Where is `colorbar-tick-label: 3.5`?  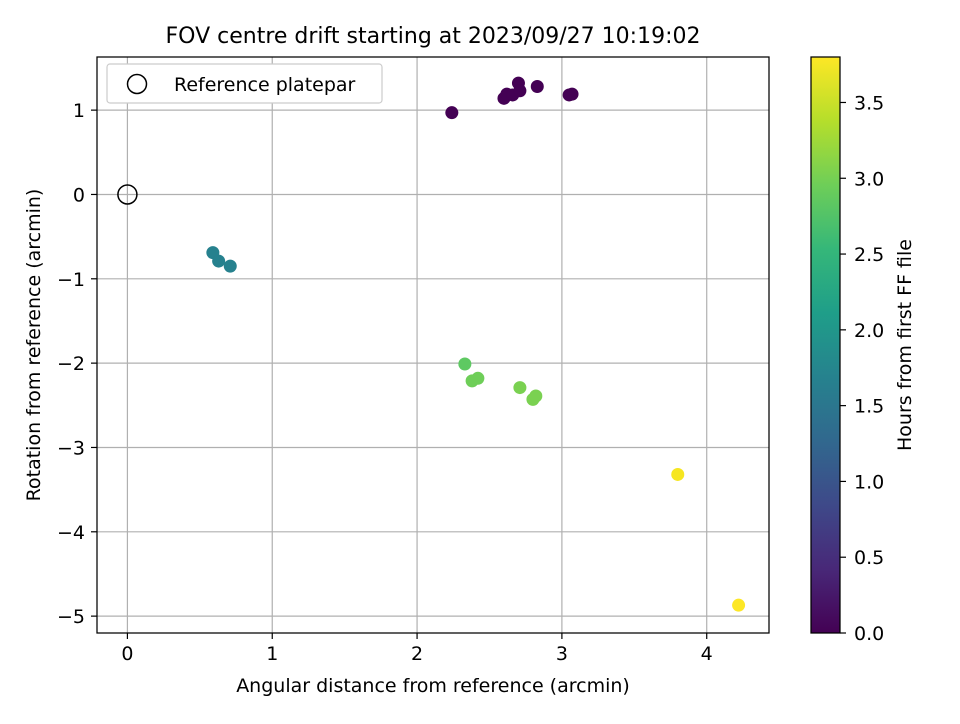 colorbar-tick-label: 3.5 is located at coordinates (869, 103).